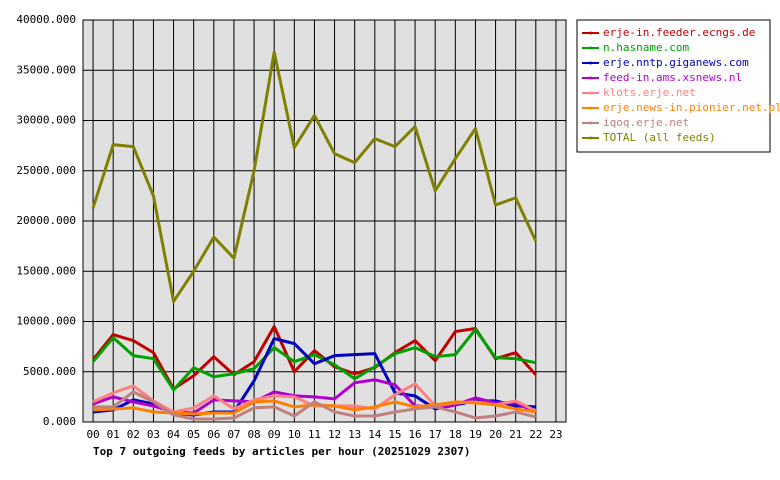 The height and width of the screenshot is (480, 780). Describe the element at coordinates (153, 434) in the screenshot. I see `x-tick-label: 03` at that location.